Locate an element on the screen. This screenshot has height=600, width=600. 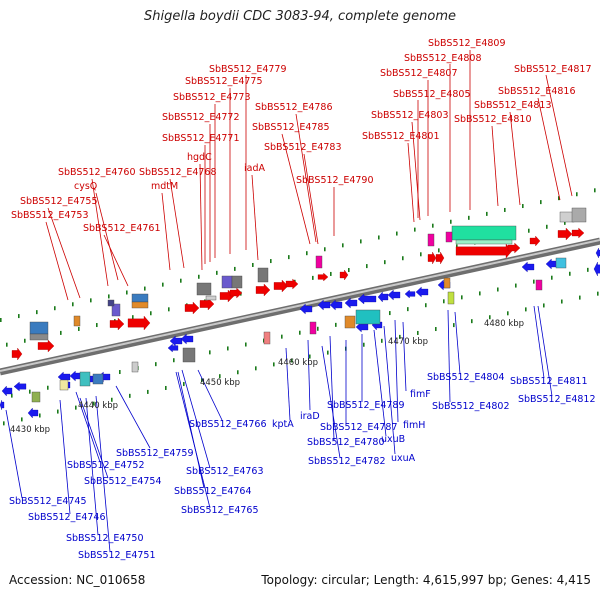
gene-label: fimH is located at coordinates (414, 425).